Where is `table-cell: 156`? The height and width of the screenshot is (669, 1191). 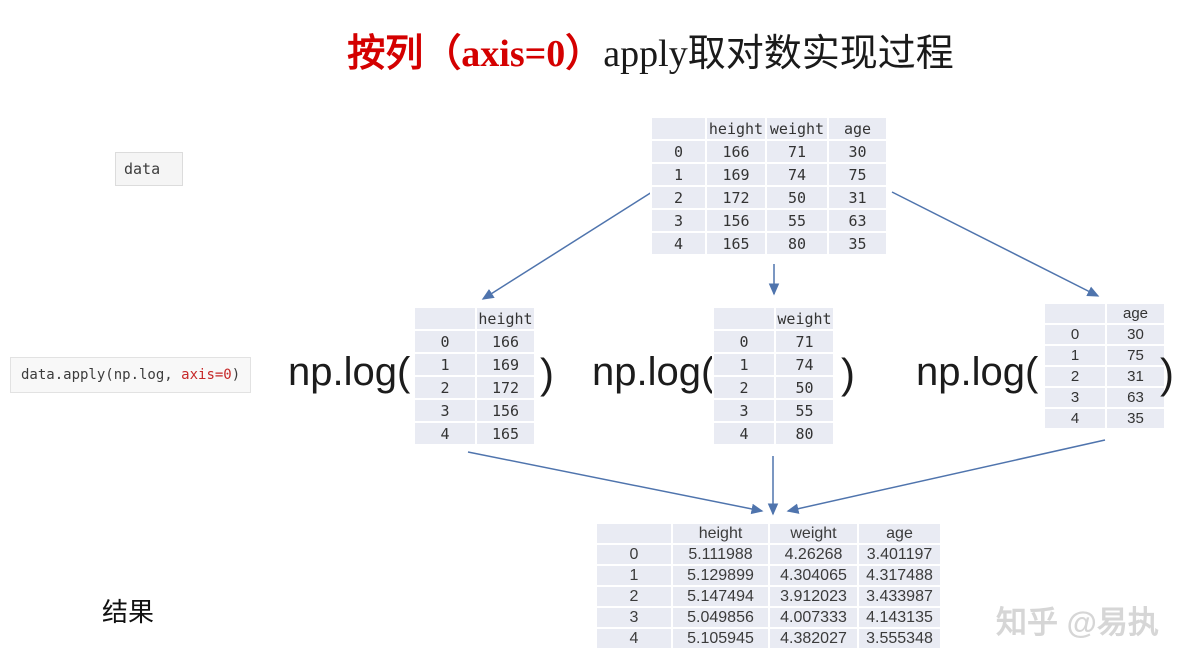
table-cell: 156 is located at coordinates (505, 410).